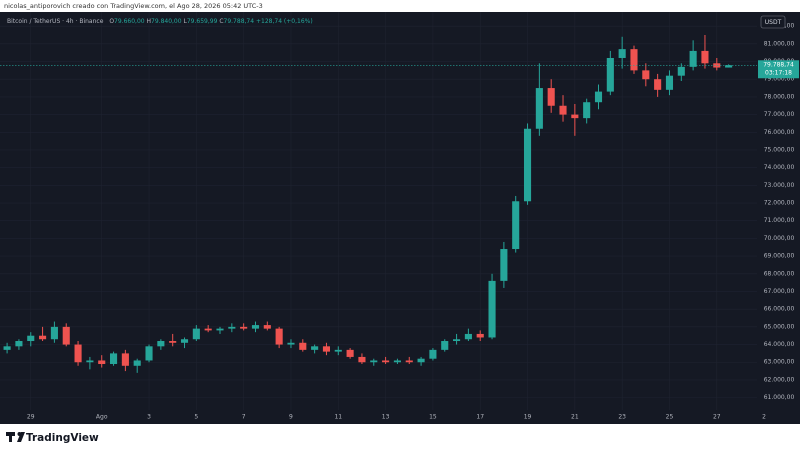 The height and width of the screenshot is (453, 800). What do you see at coordinates (779, 273) in the screenshot?
I see `y-tick-label: 68.000,00` at bounding box center [779, 273].